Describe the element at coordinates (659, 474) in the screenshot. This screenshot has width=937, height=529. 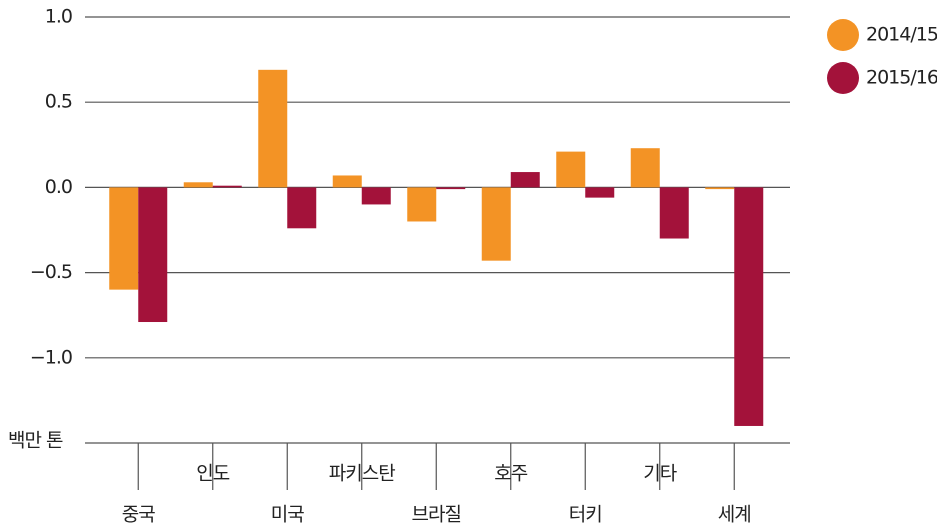
I see `x-tick-label: 기타` at that location.